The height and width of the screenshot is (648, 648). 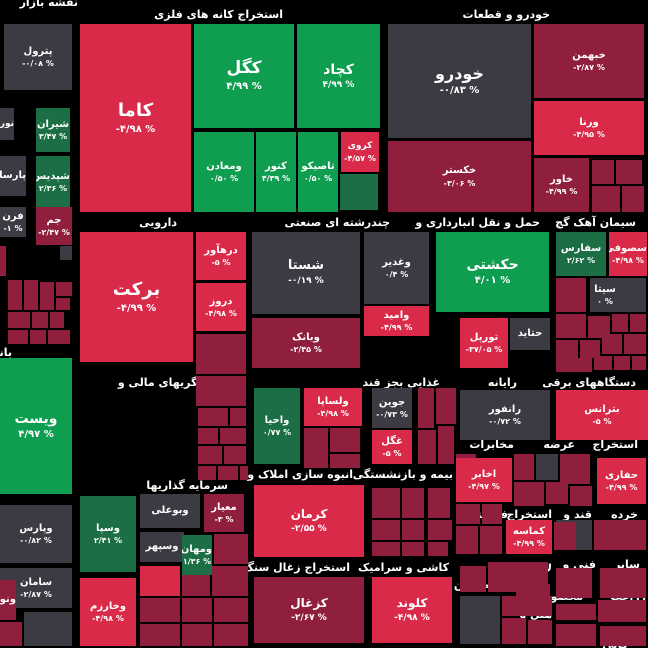 What do you see at coordinates (277, 426) in the screenshot?
I see `stock-tile: واحیا ۰/۷۷ %` at bounding box center [277, 426].